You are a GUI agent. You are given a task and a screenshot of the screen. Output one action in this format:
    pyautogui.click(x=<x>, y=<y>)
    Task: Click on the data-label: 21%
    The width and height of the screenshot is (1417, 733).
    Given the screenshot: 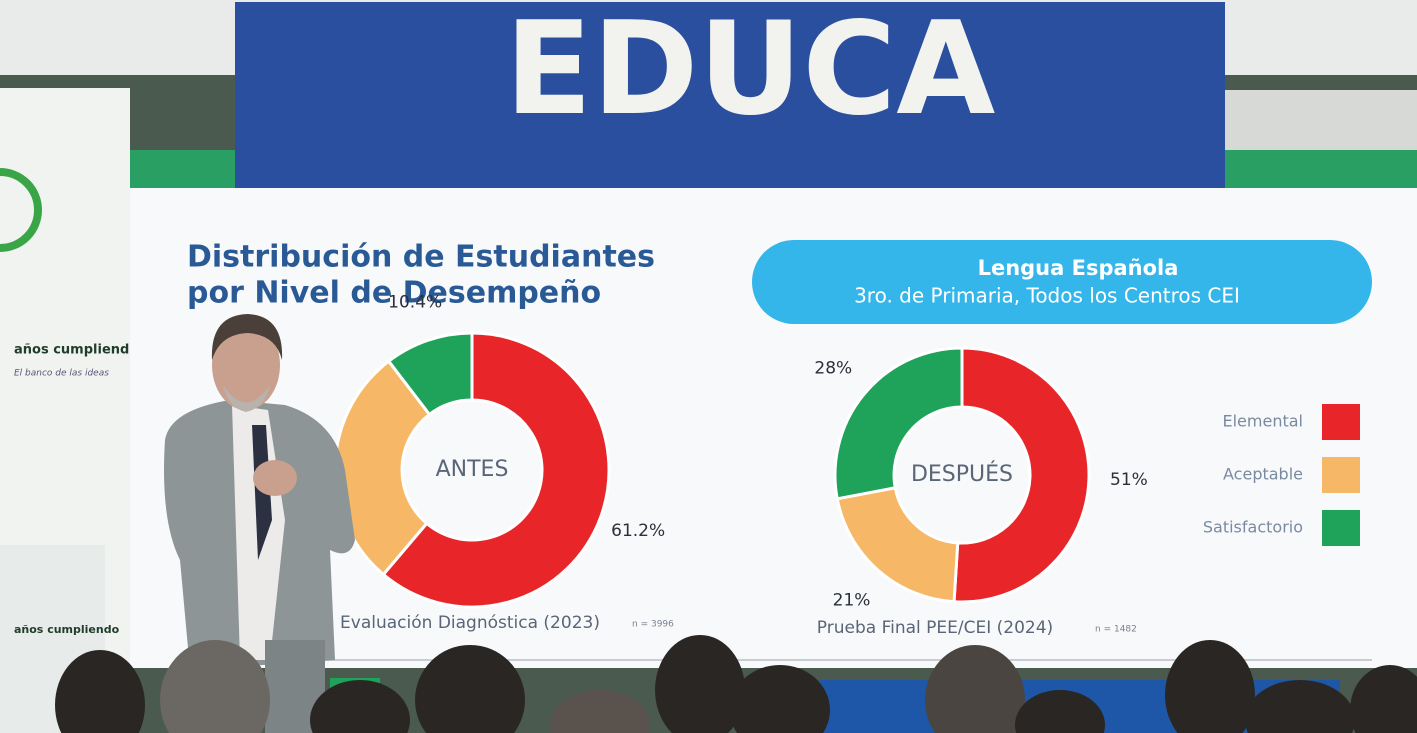 What is the action you would take?
    pyautogui.click(x=852, y=600)
    